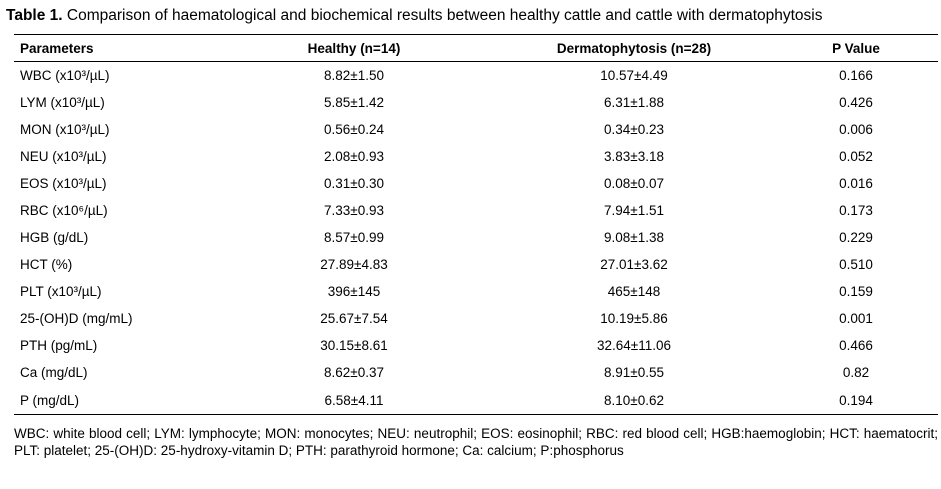 Image resolution: width=941 pixels, height=489 pixels. Describe the element at coordinates (634, 291) in the screenshot. I see `cell-dermatophytosis: 465±148` at that location.